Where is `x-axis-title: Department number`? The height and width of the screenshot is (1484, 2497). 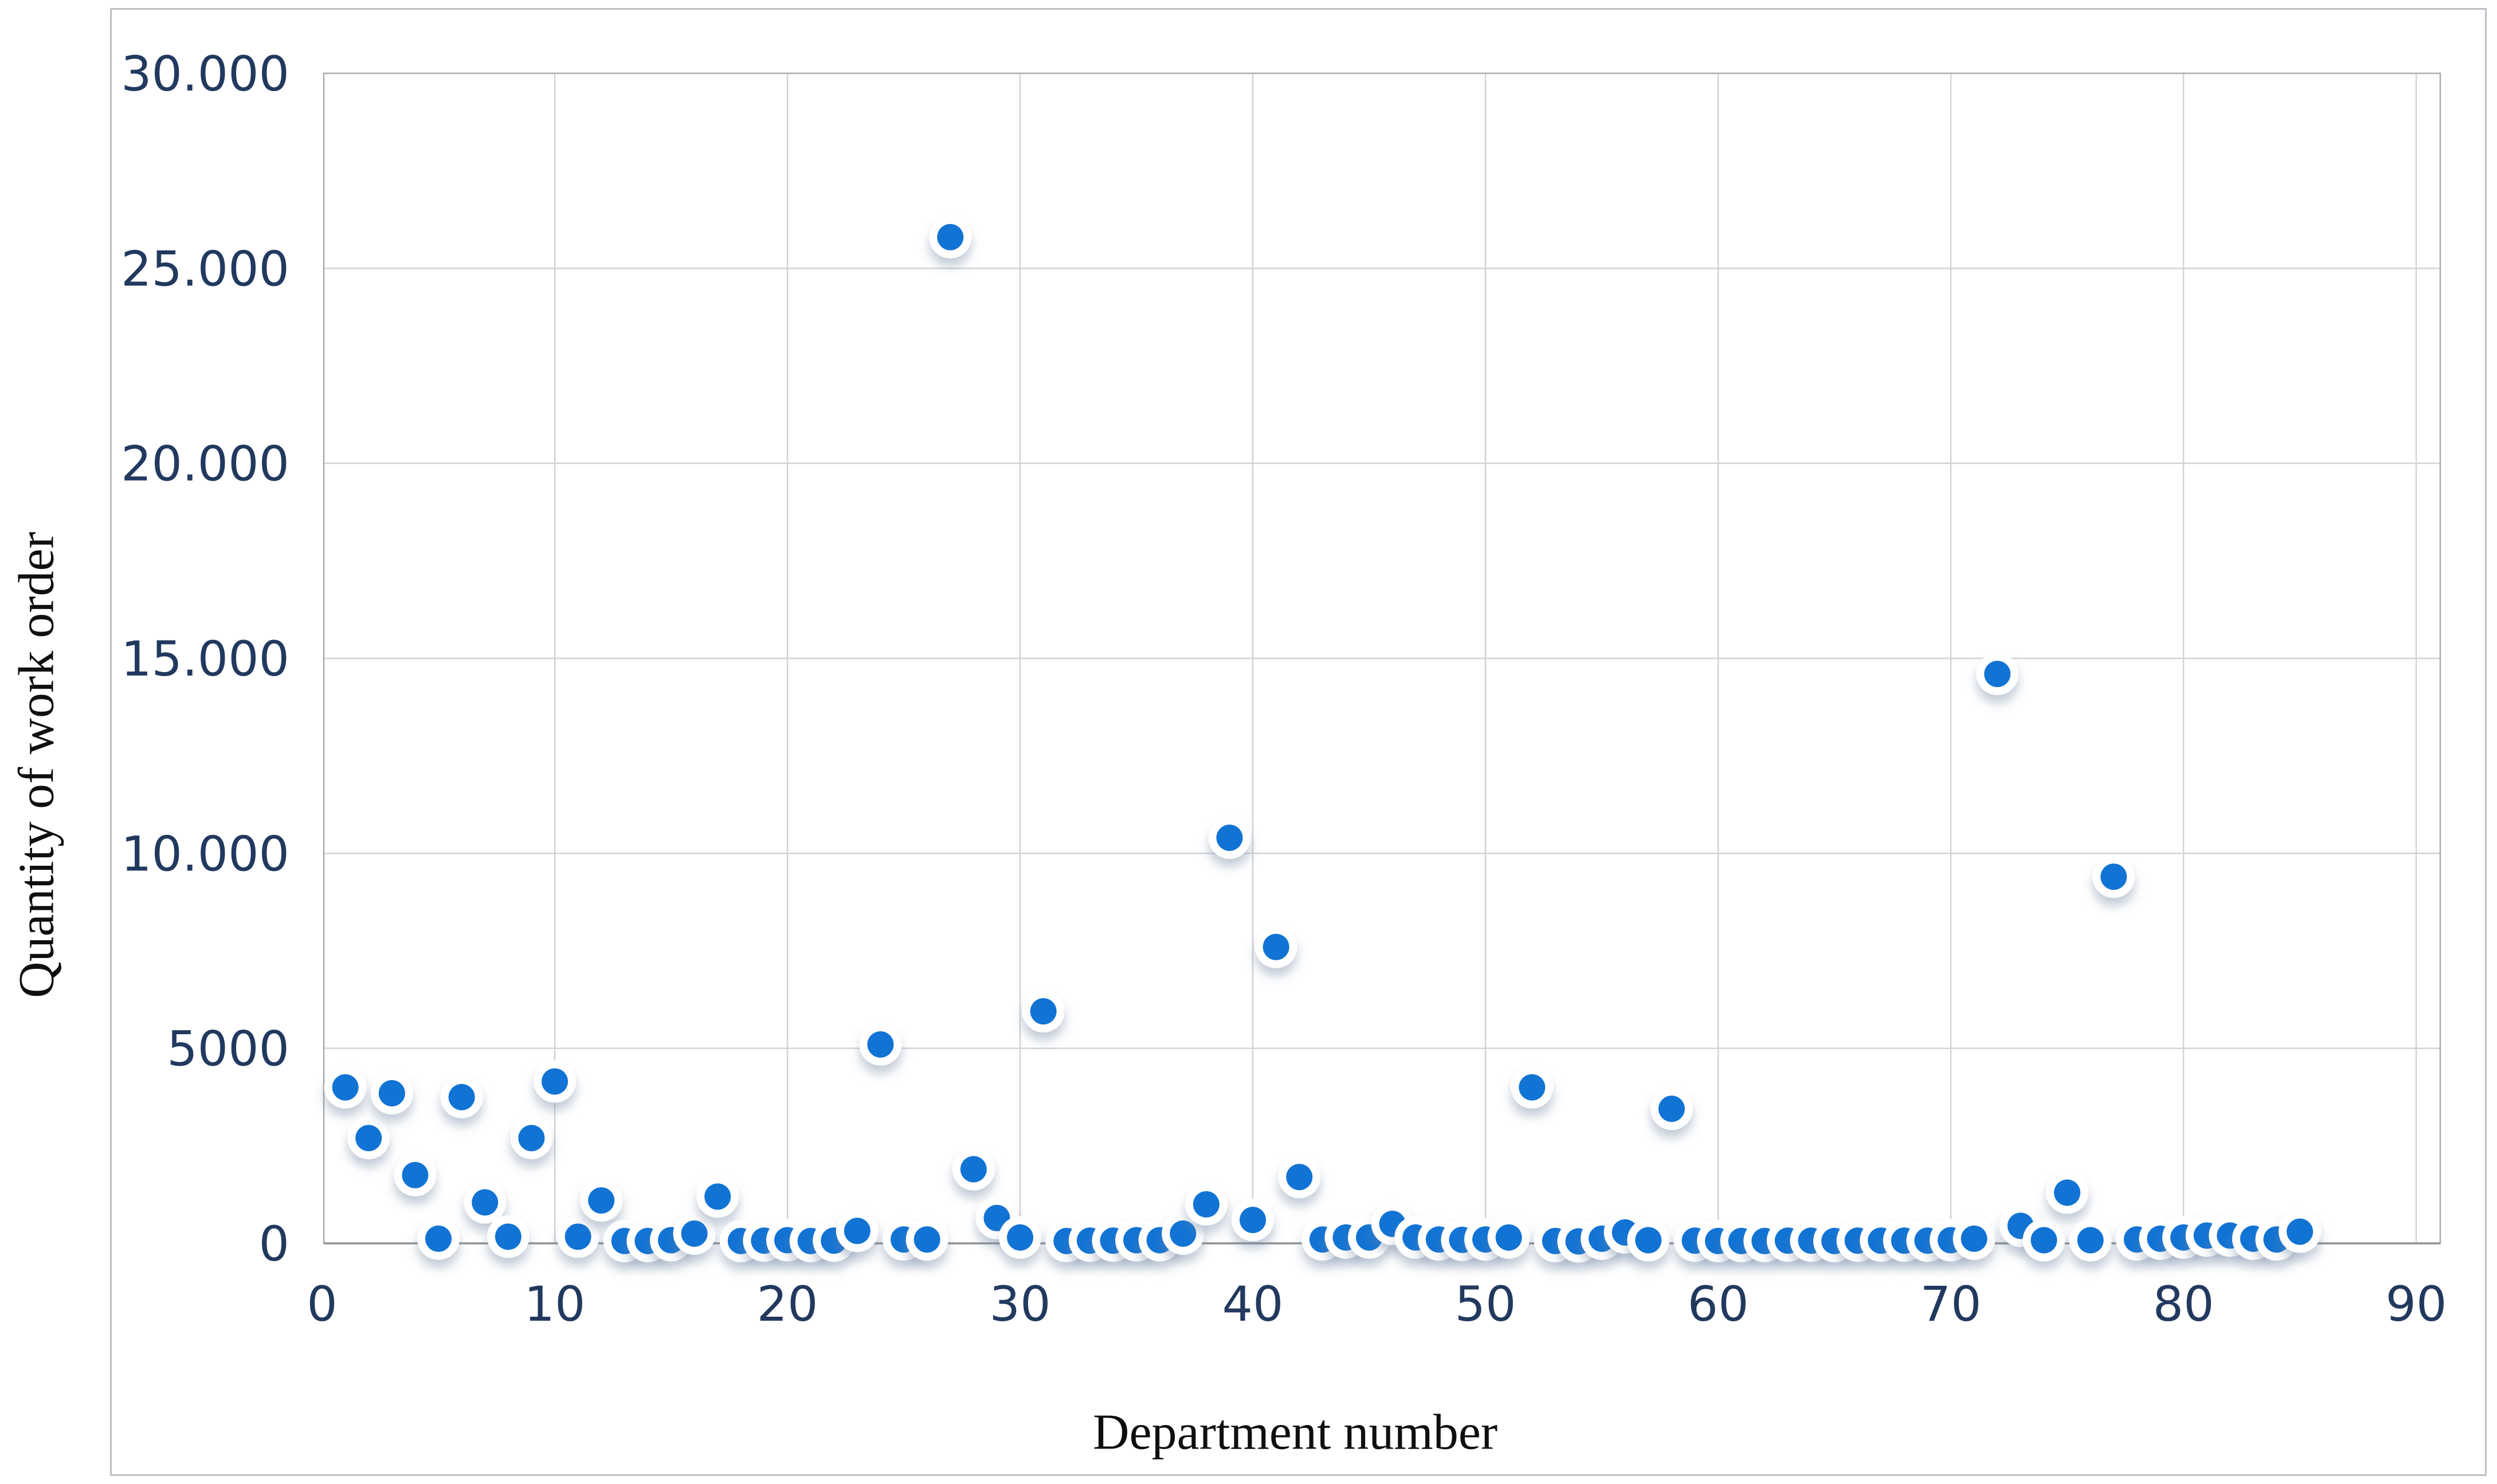
x-axis-title: Department number is located at coordinates (1295, 1433).